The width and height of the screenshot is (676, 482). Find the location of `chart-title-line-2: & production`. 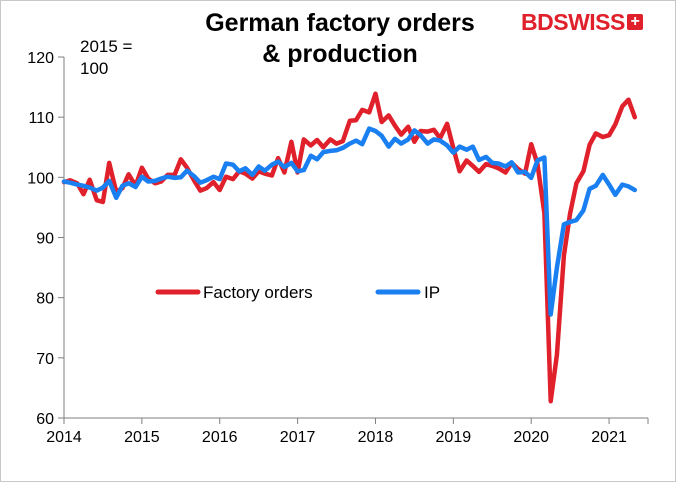

chart-title-line-2: & production is located at coordinates (340, 54).